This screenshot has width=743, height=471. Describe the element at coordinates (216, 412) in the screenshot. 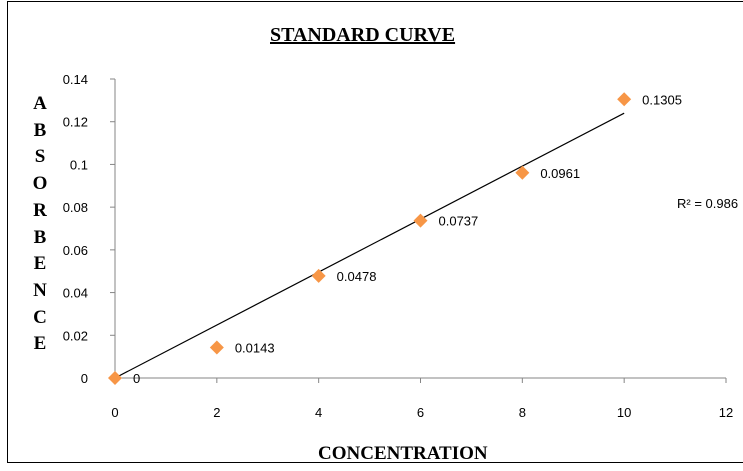

I see `x-tick-label: 2` at that location.